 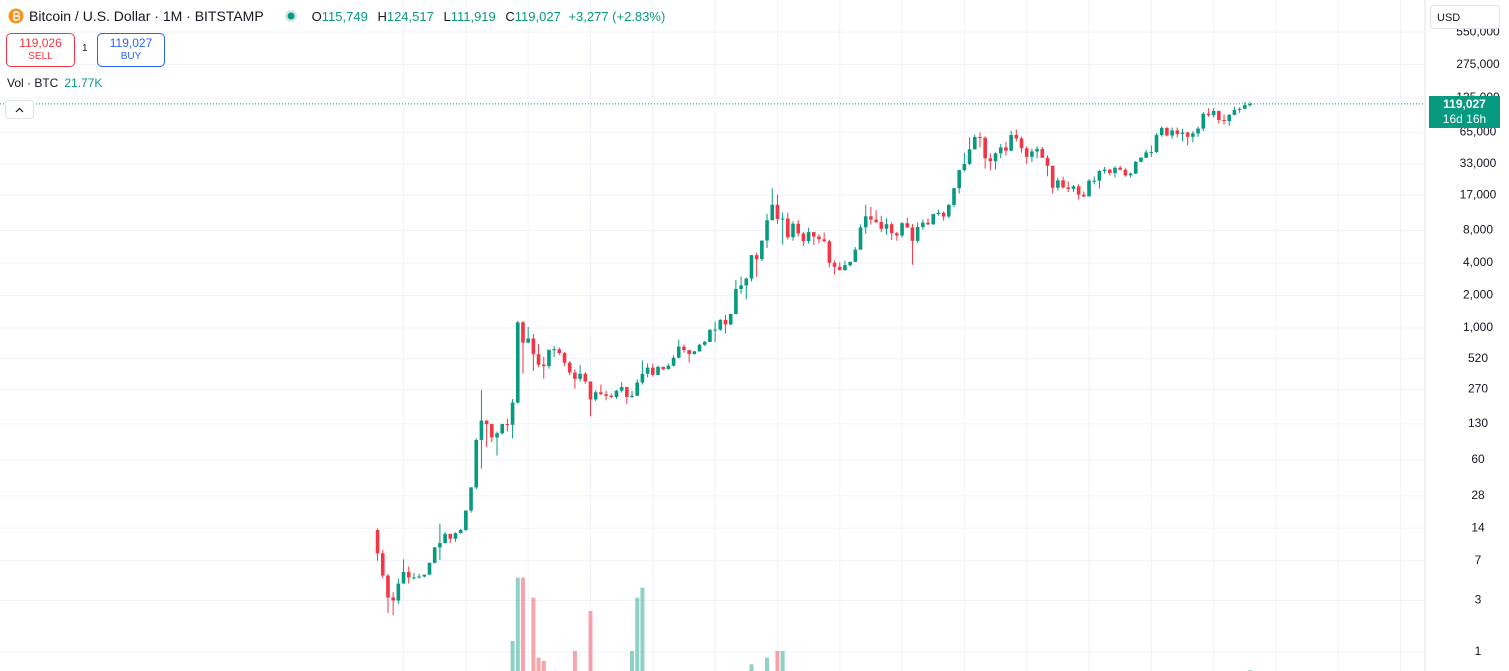 What do you see at coordinates (1478, 389) in the screenshot?
I see `y-tick-label: 270` at bounding box center [1478, 389].